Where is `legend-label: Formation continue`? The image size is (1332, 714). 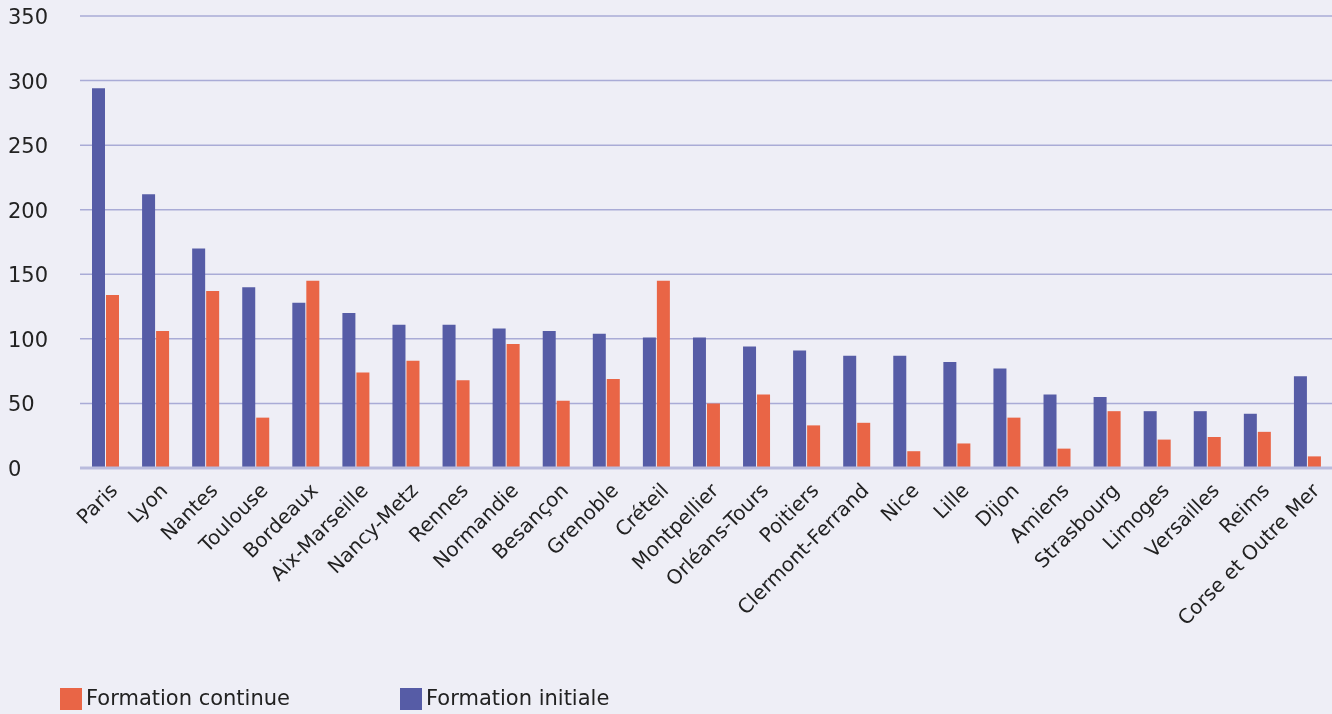
legend-label: Formation continue is located at coordinates (188, 698).